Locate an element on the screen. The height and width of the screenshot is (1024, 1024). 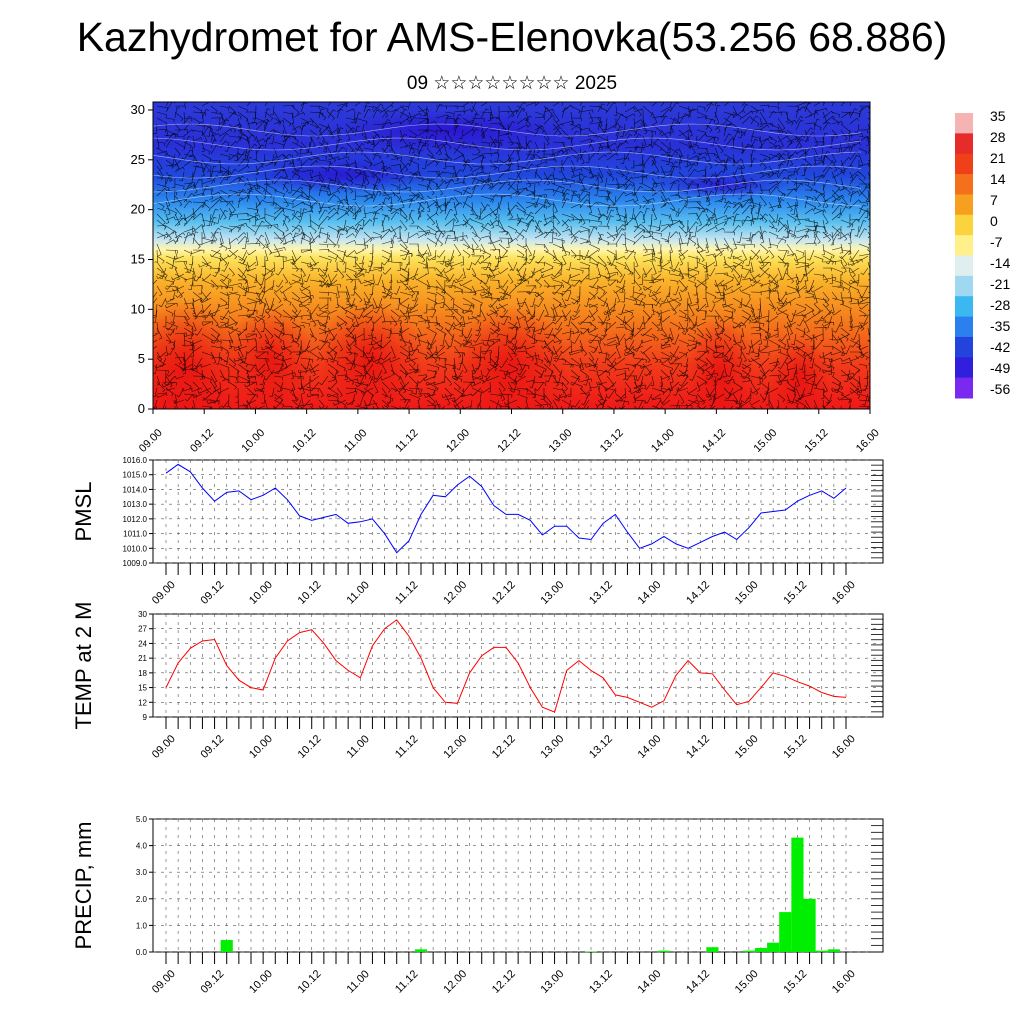
x-tick-label: 13.00 is located at coordinates (552, 982).